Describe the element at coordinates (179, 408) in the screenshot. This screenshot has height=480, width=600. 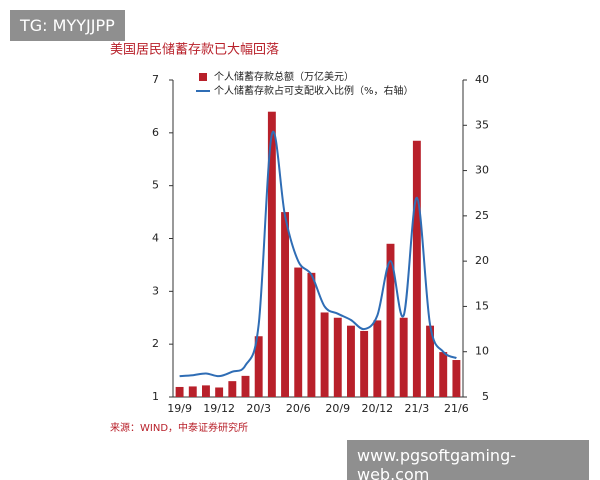
I see `x-tick-label: 19/9` at that location.